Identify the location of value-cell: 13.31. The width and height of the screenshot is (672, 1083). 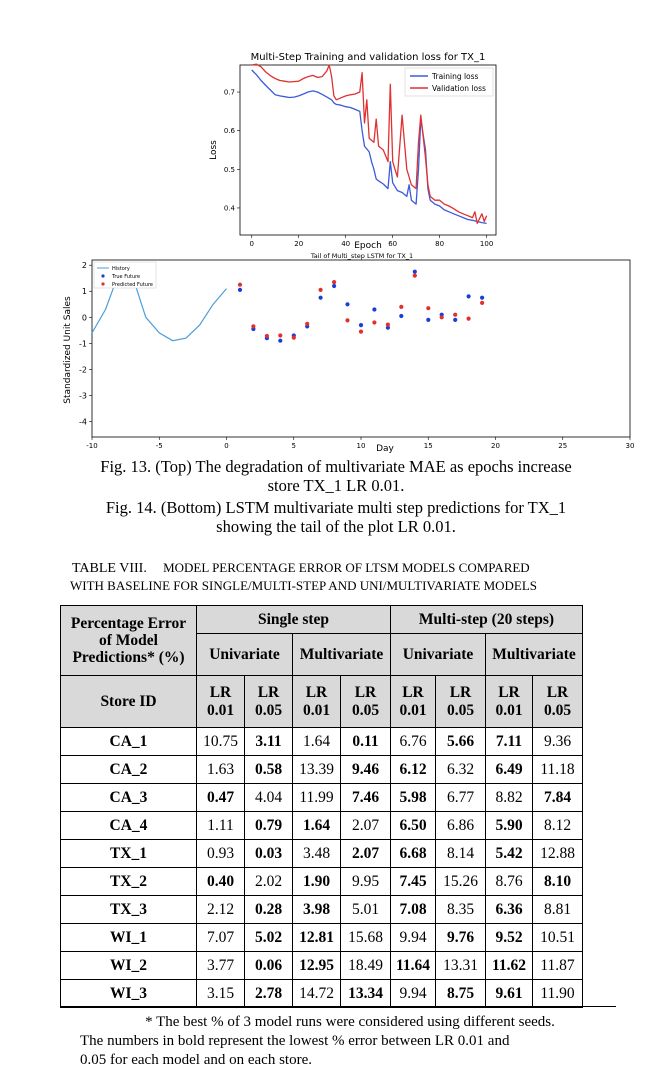
(460, 965).